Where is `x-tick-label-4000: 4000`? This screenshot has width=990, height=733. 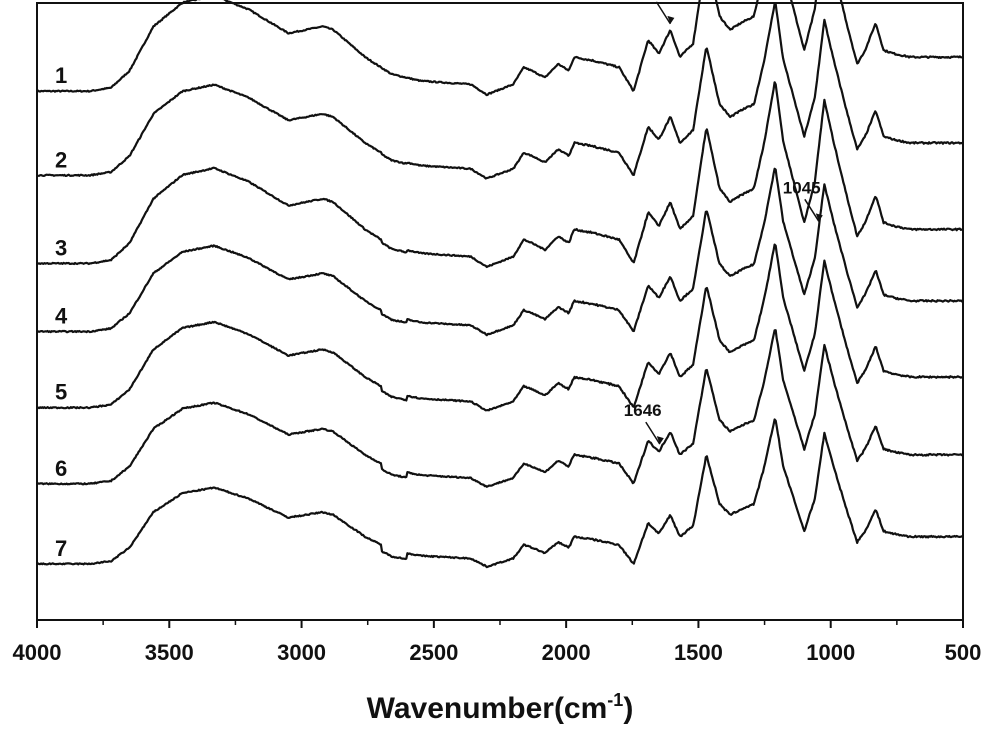 x-tick-label-4000: 4000 is located at coordinates (37, 652).